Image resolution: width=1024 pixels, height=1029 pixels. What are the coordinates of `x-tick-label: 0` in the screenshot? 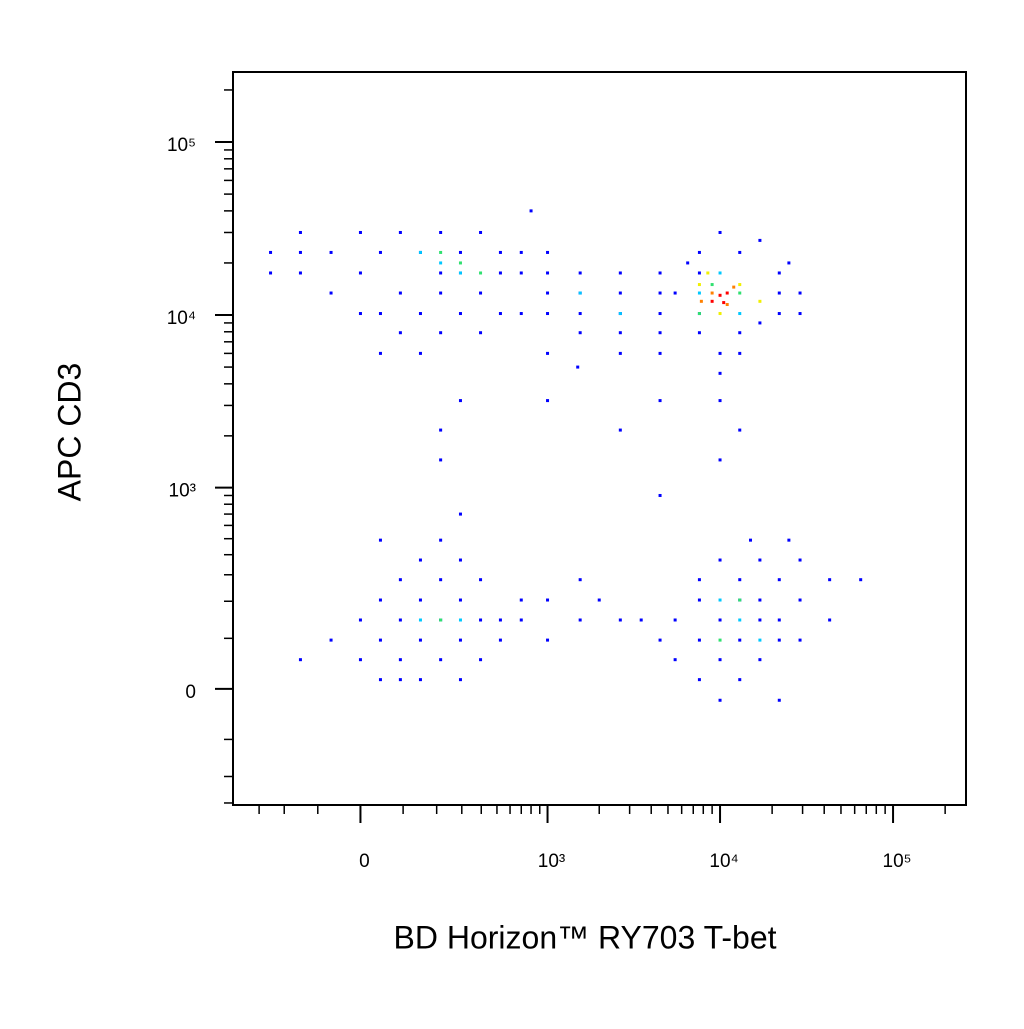 It's located at (364, 861).